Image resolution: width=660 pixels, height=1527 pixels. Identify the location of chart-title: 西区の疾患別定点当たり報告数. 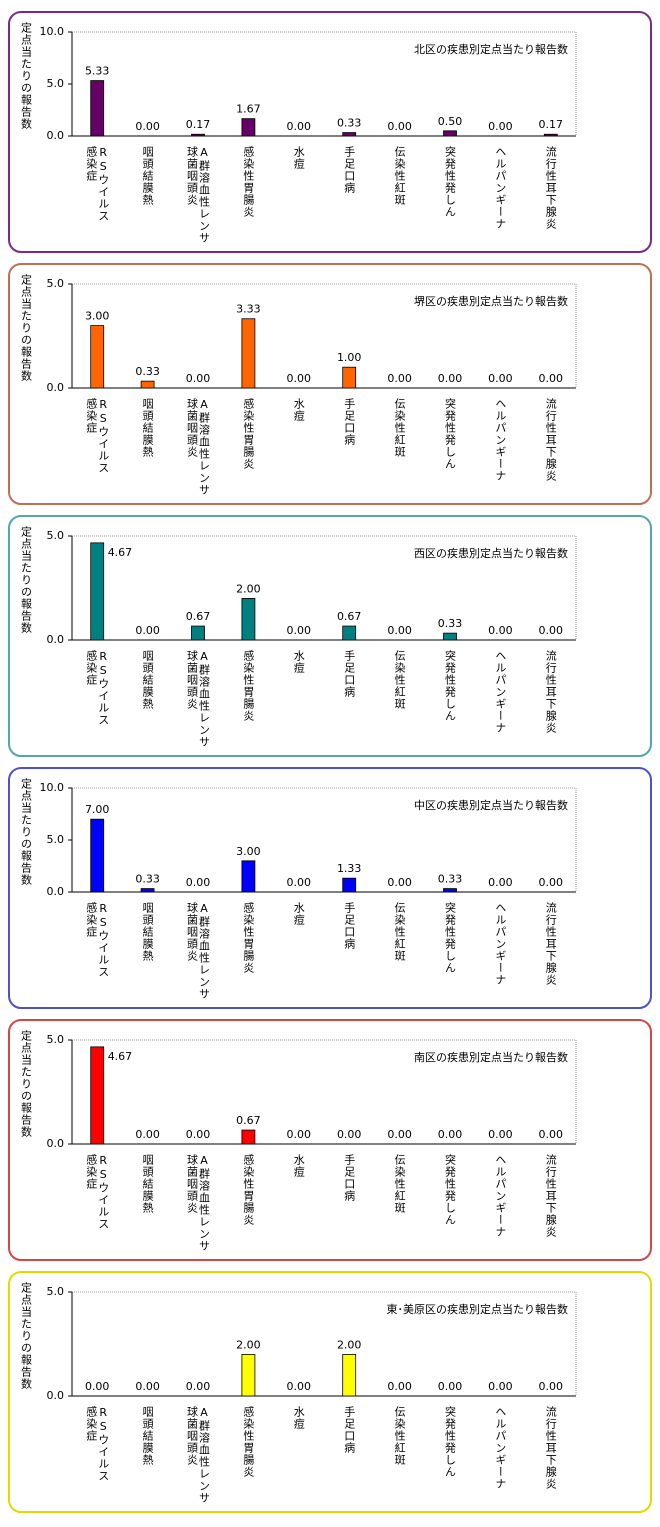
(491, 553).